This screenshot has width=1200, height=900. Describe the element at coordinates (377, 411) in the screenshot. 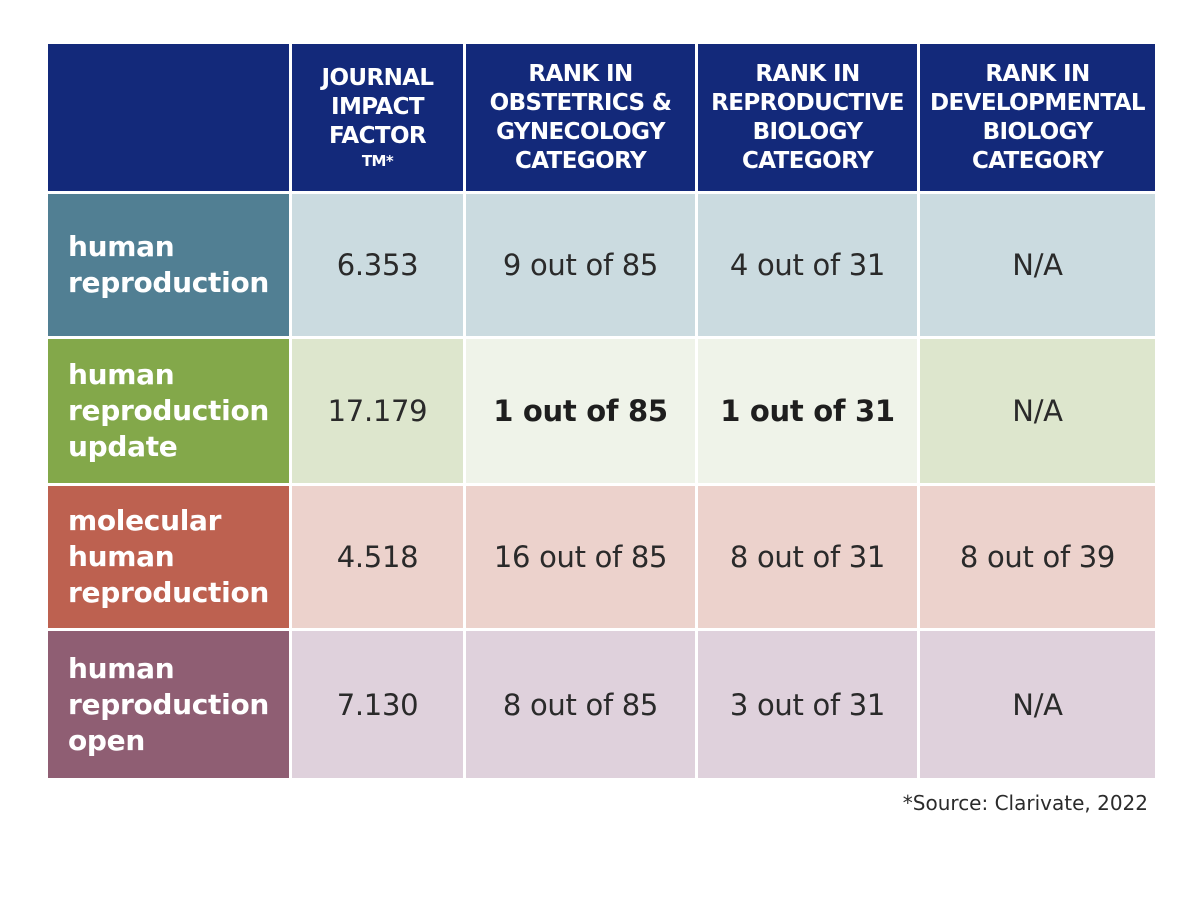

I see `table-cell: 17.179` at that location.